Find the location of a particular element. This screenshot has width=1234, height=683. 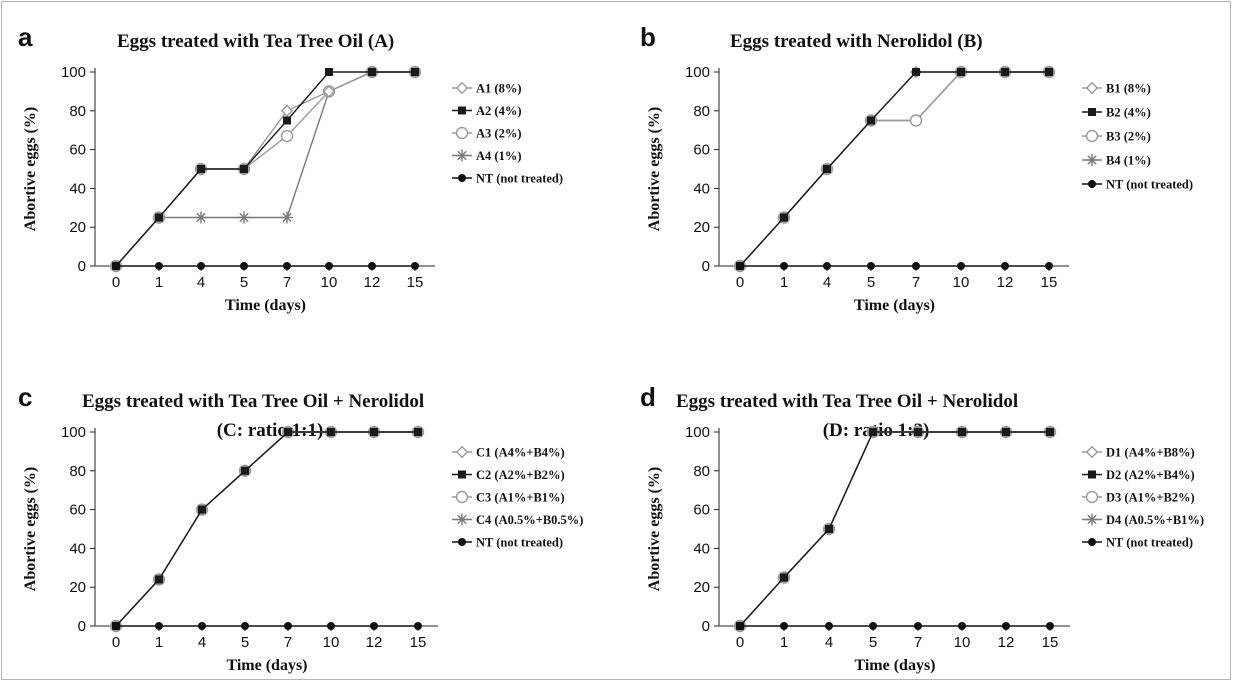

legend-label: A4 (1%) is located at coordinates (498, 156).